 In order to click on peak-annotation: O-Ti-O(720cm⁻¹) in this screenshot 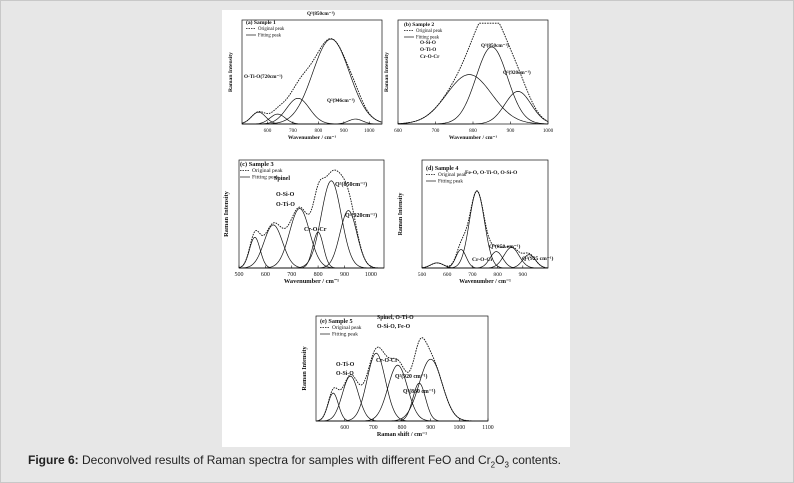, I will do `click(263, 76)`.